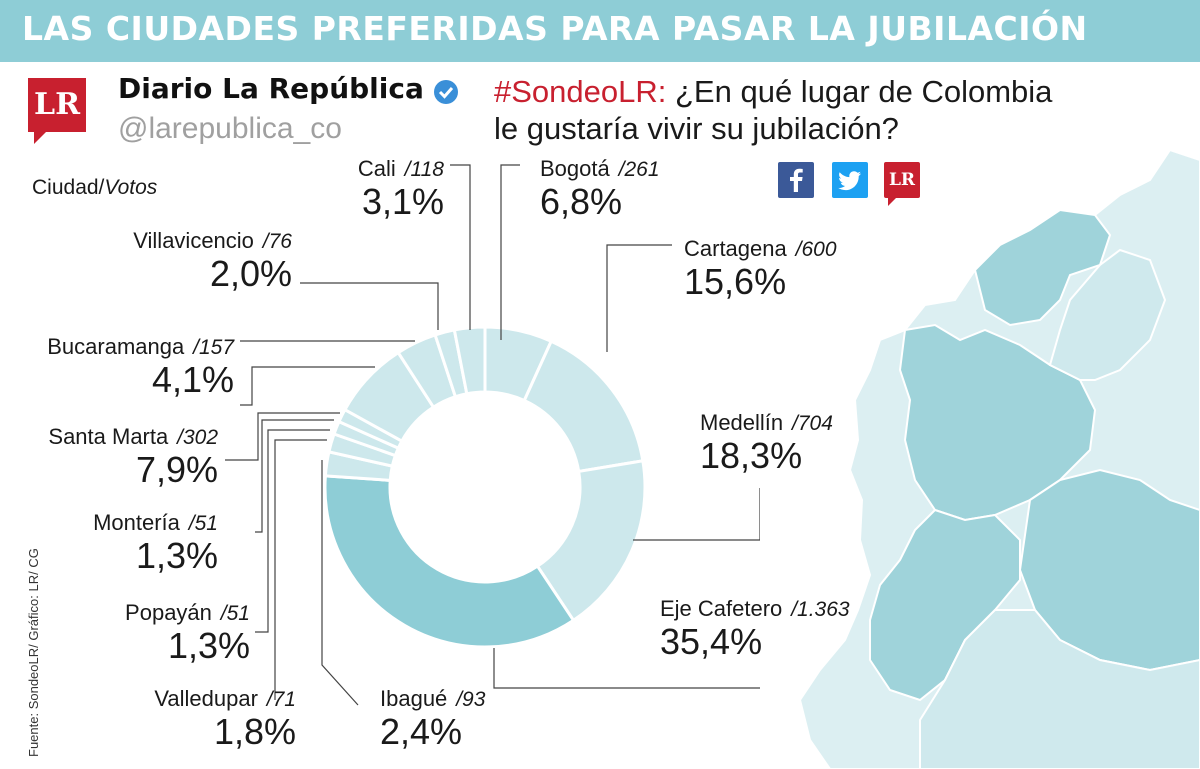 The image size is (1200, 769). I want to click on slice-name: Valledupar, so click(206, 698).